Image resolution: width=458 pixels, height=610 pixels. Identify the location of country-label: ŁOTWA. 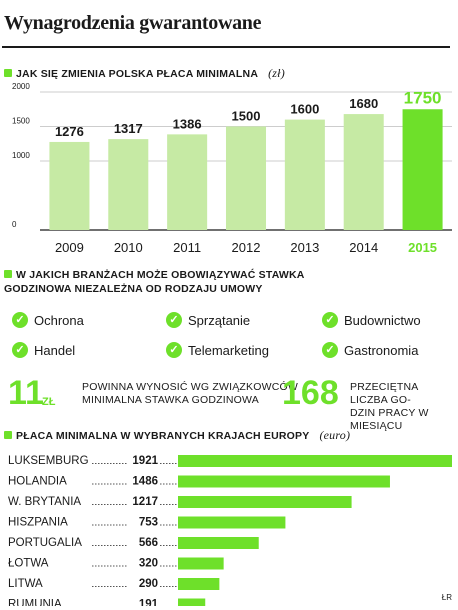
(28, 564).